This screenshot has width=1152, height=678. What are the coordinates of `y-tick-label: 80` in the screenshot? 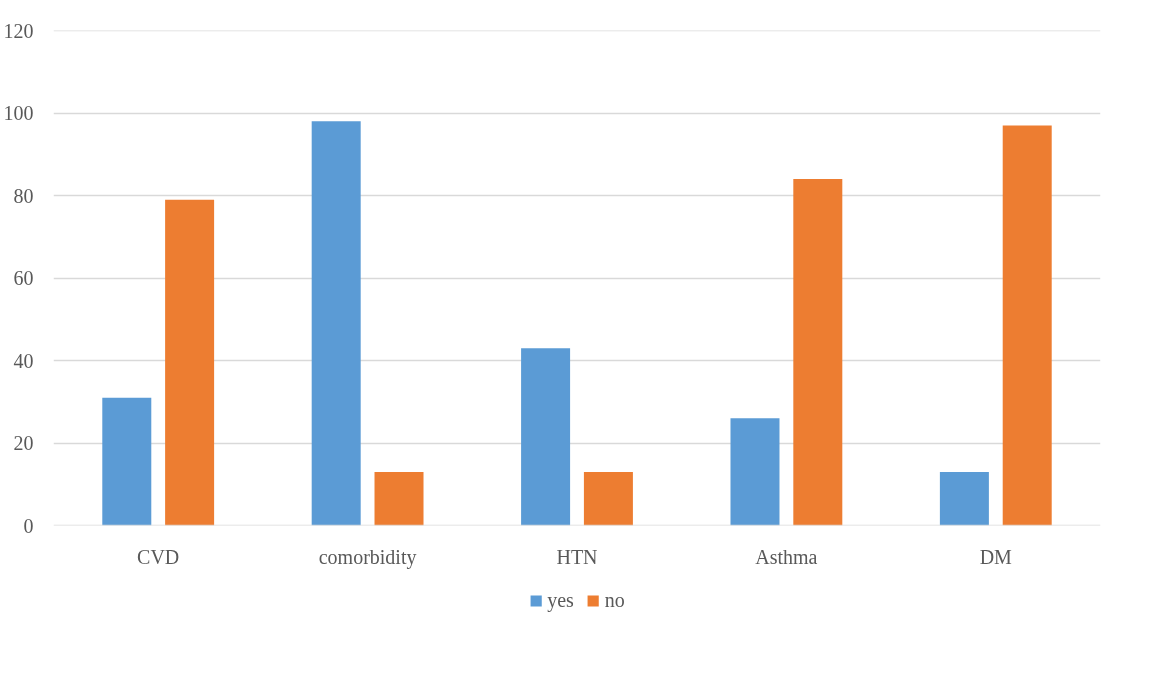 It's located at (23, 195).